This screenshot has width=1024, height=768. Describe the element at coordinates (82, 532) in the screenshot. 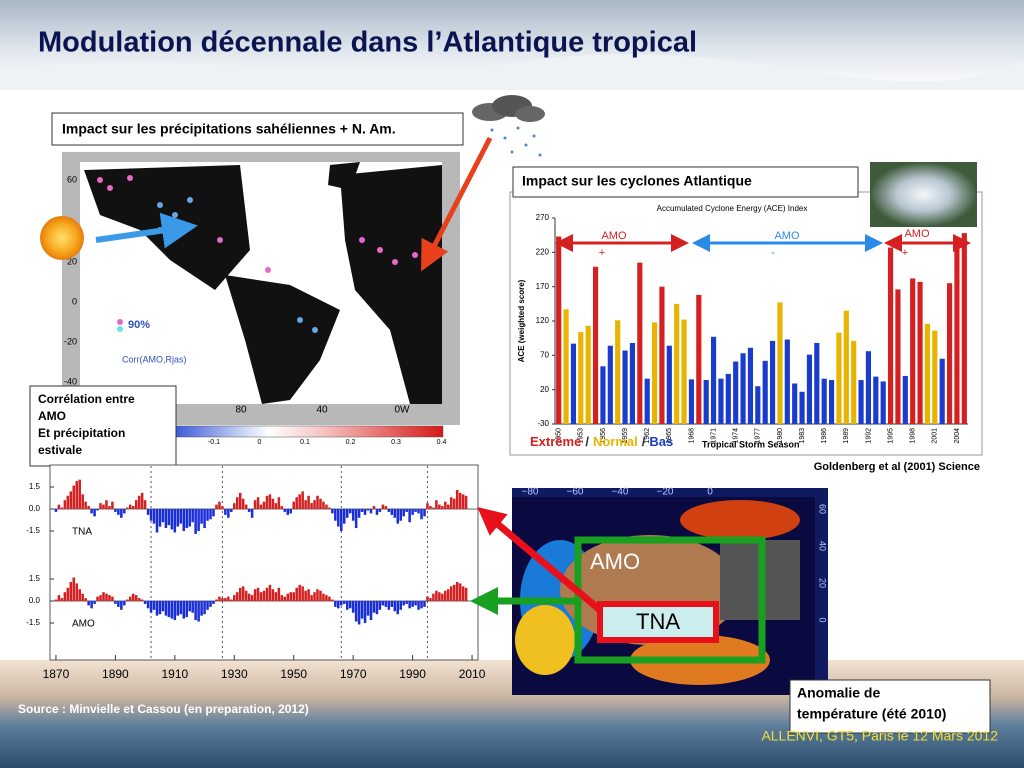

I see `series-label: TNA` at that location.